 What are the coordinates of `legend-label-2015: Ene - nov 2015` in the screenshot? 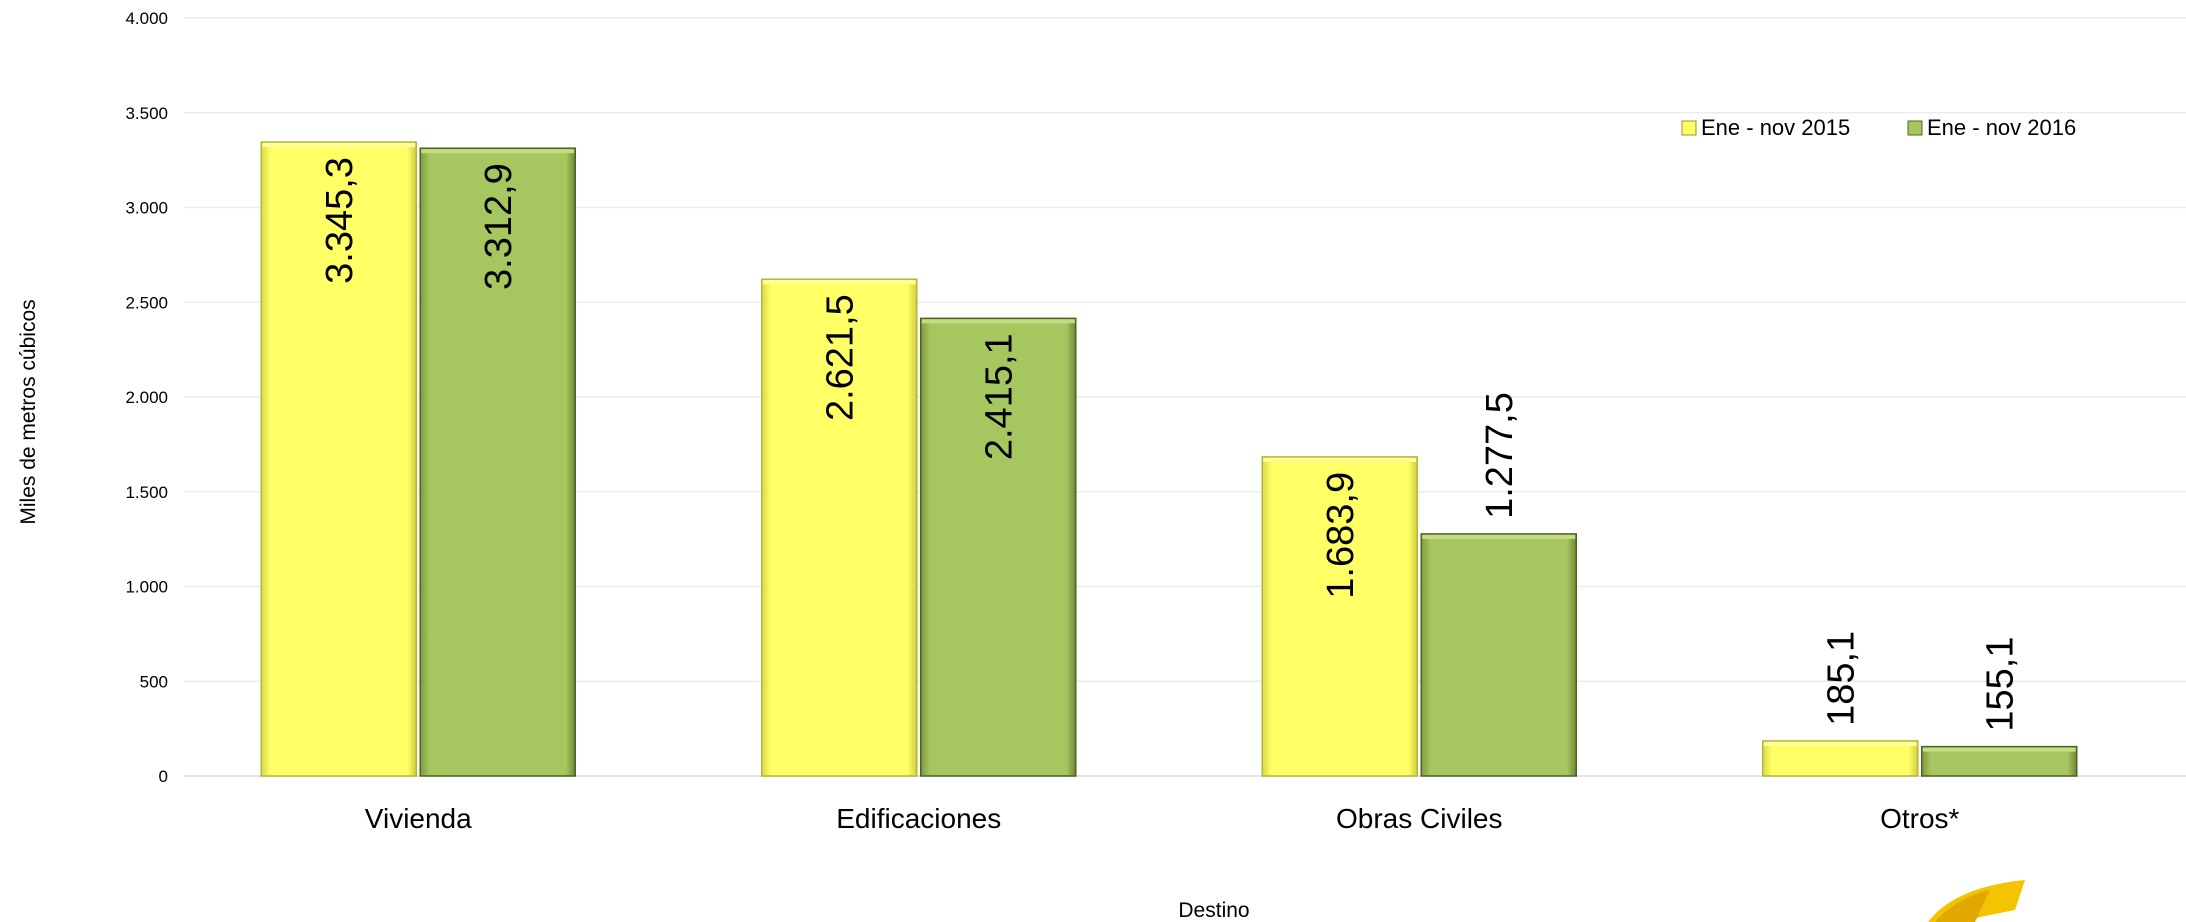 It's located at (1775, 127).